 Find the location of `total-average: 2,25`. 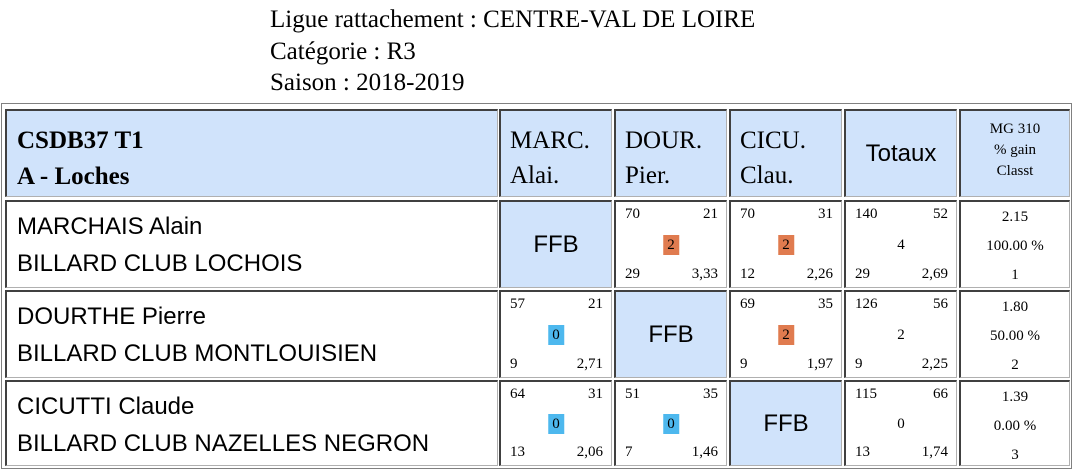

total-average: 2,25 is located at coordinates (934, 364).